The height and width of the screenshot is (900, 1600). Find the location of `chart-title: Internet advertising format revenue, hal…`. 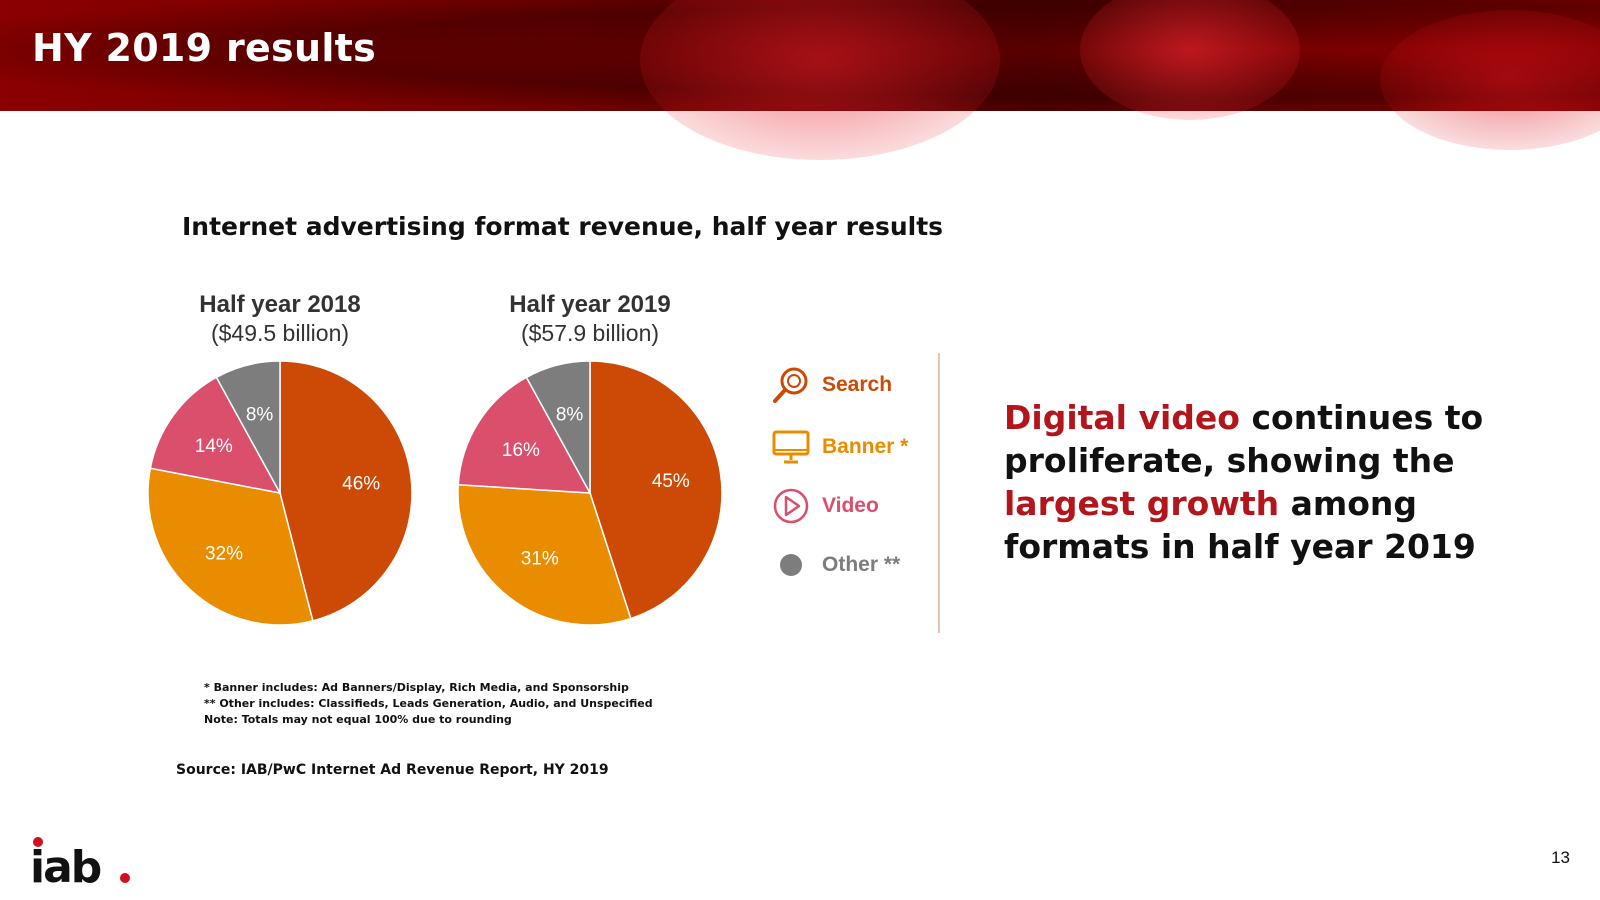

chart-title: Internet advertising format revenue, hal… is located at coordinates (563, 226).